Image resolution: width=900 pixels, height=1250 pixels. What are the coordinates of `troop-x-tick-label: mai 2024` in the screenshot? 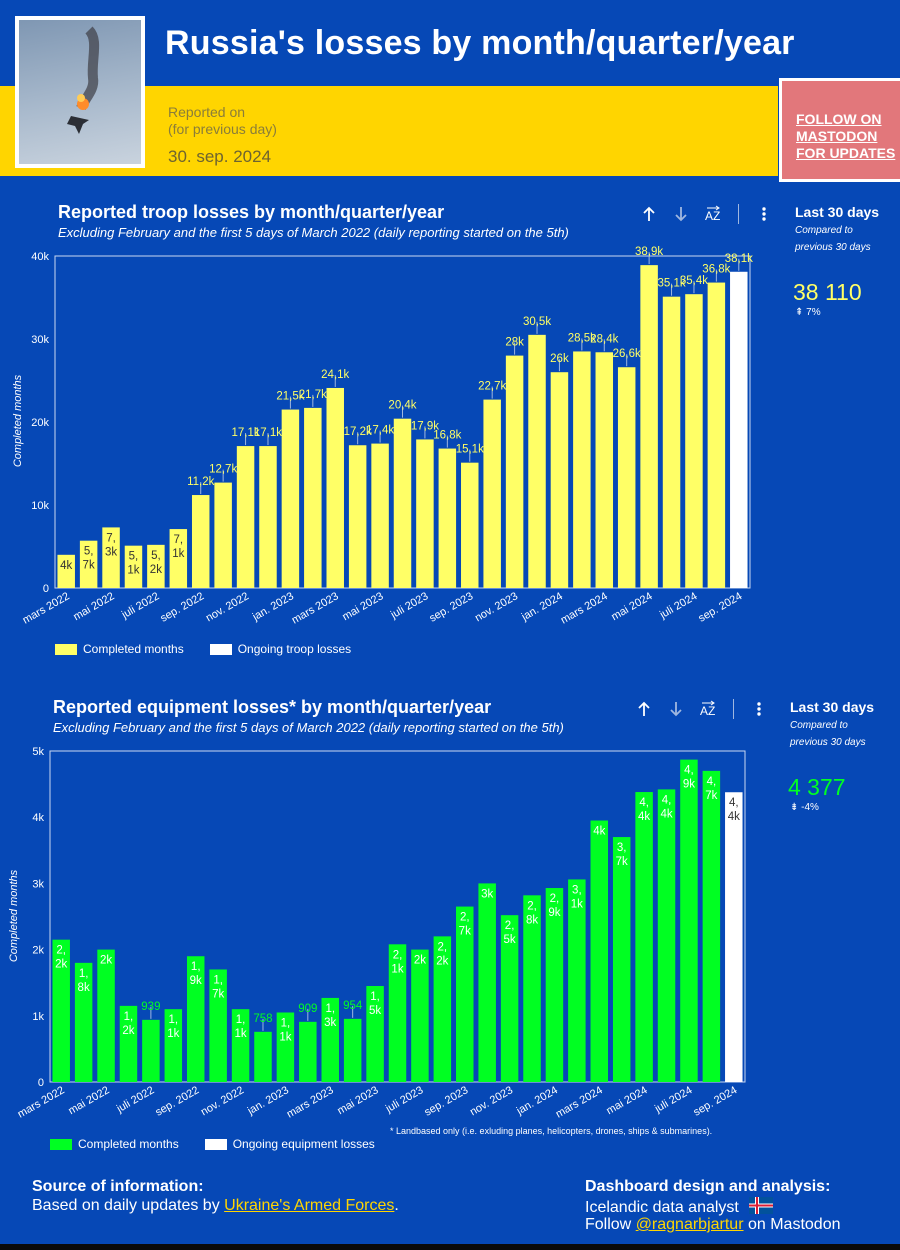 It's located at (631, 606).